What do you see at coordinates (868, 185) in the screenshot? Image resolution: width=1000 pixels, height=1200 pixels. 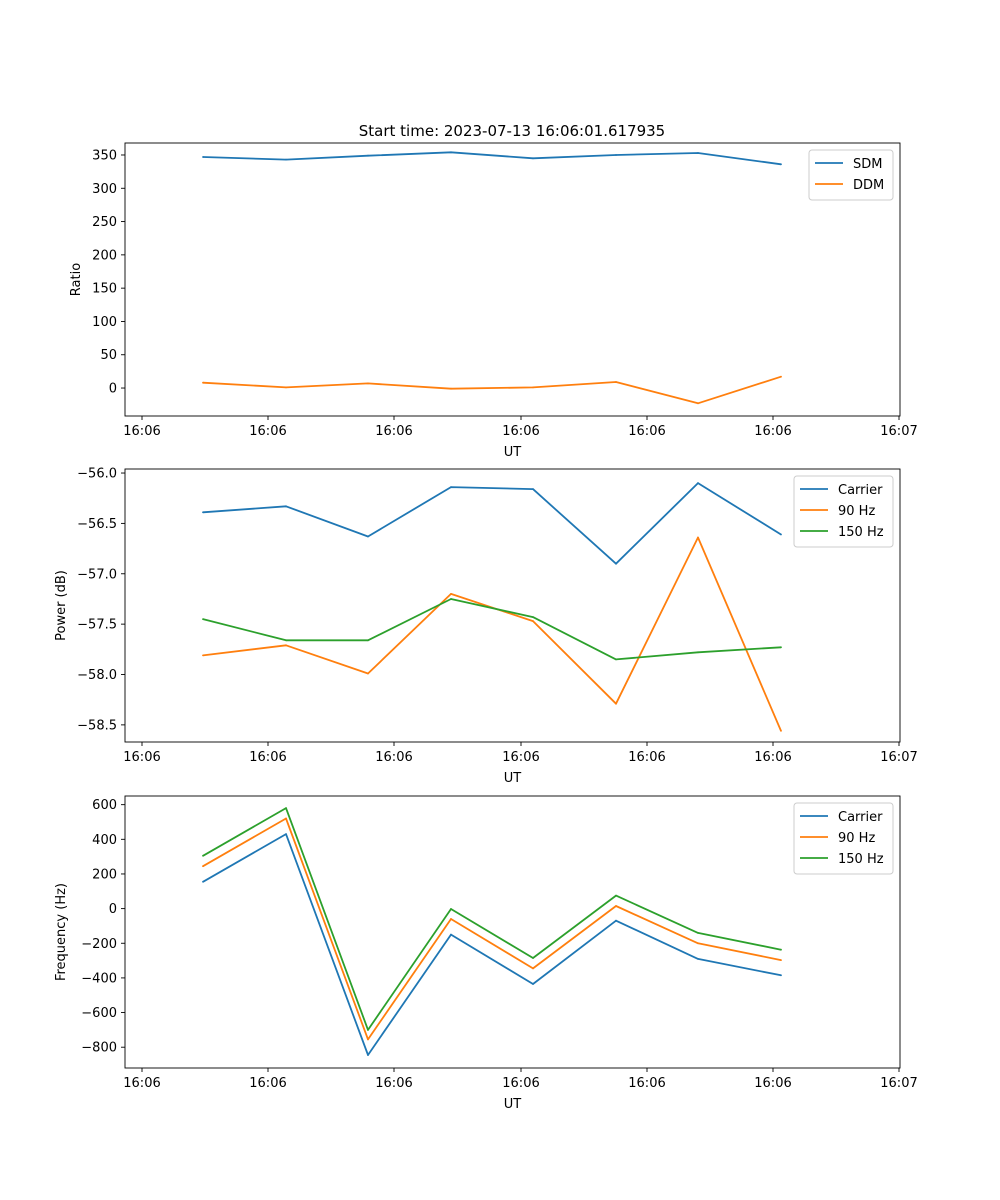 I see `legend-label: DDM` at bounding box center [868, 185].